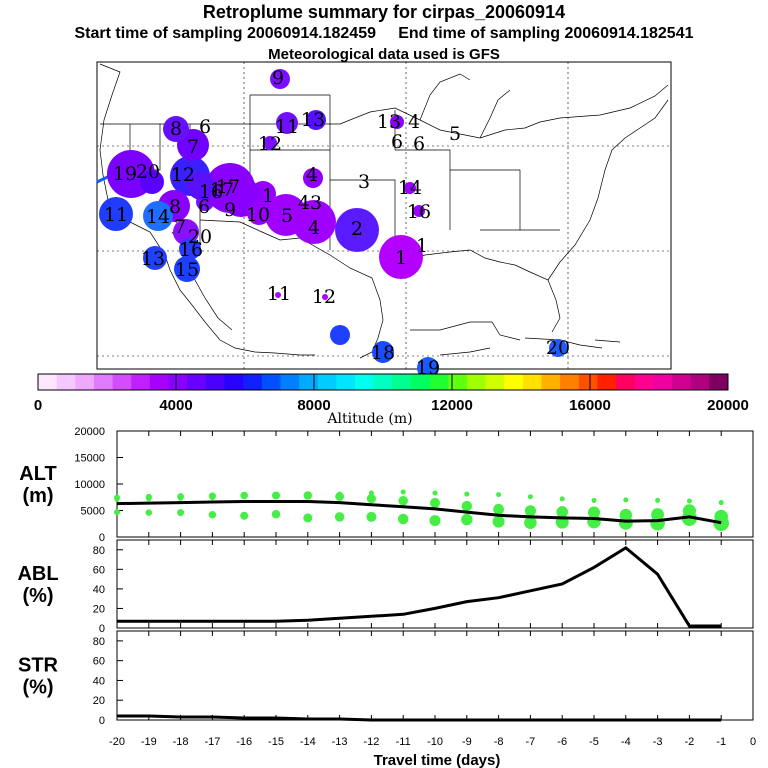 The width and height of the screenshot is (768, 768). I want to click on map-label: 6, so click(419, 144).